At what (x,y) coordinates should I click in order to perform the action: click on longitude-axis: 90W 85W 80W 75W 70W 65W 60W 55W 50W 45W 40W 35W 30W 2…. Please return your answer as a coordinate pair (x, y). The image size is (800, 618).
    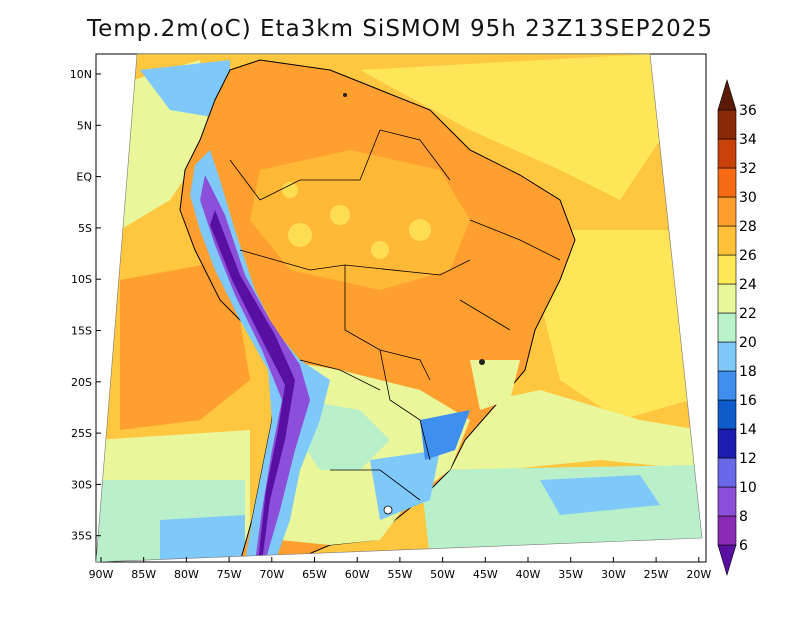
    Looking at the image, I should click on (400, 569).